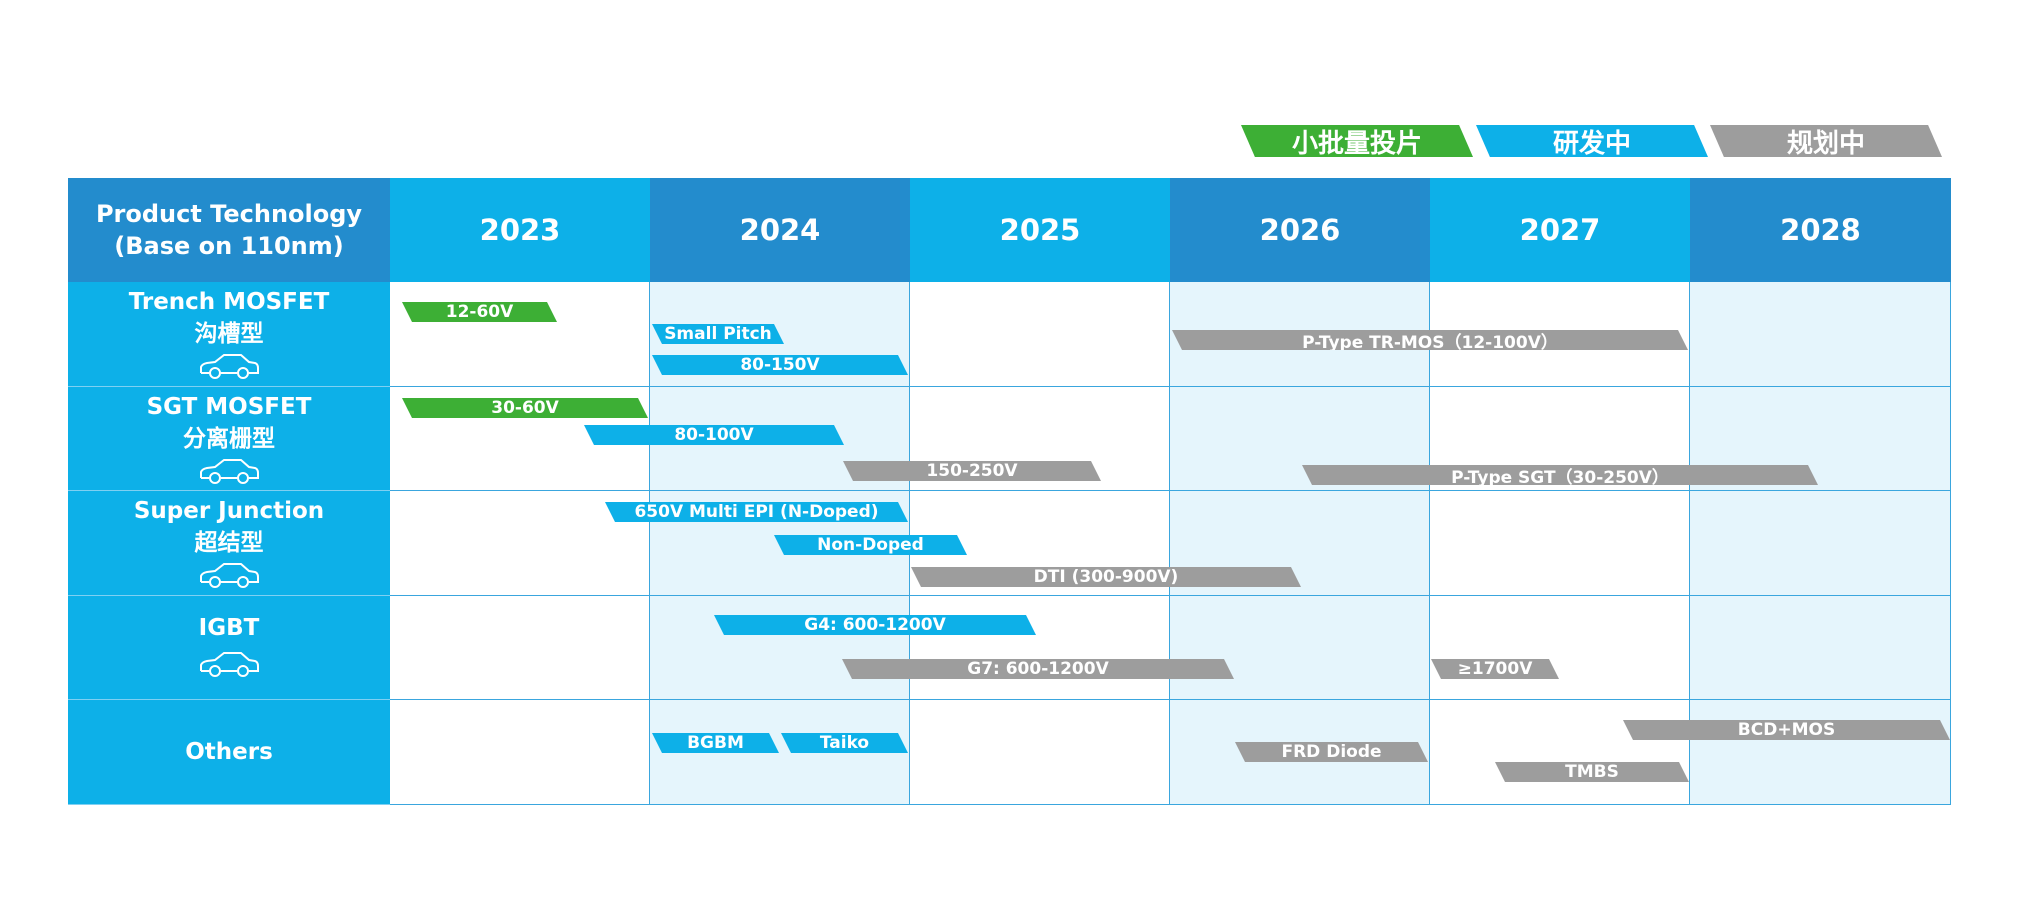 The image size is (2023, 909). I want to click on row-title-en: Trench MOSFET, so click(229, 302).